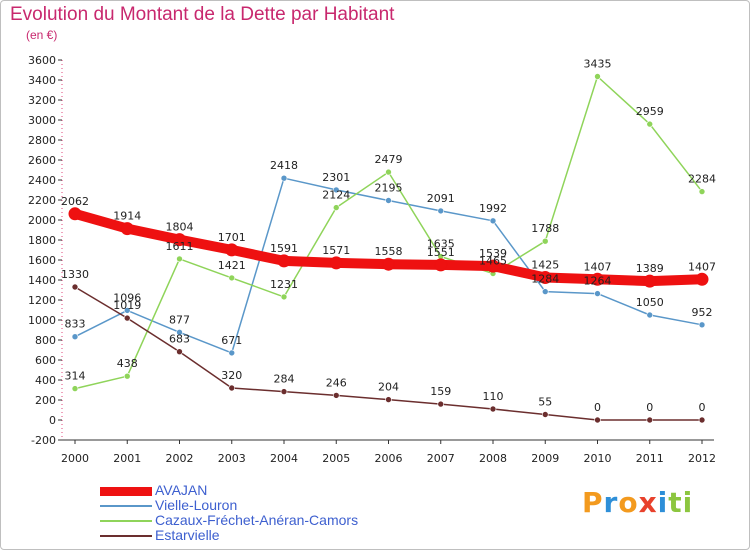 The width and height of the screenshot is (750, 550). I want to click on data-label: 1425, so click(545, 265).